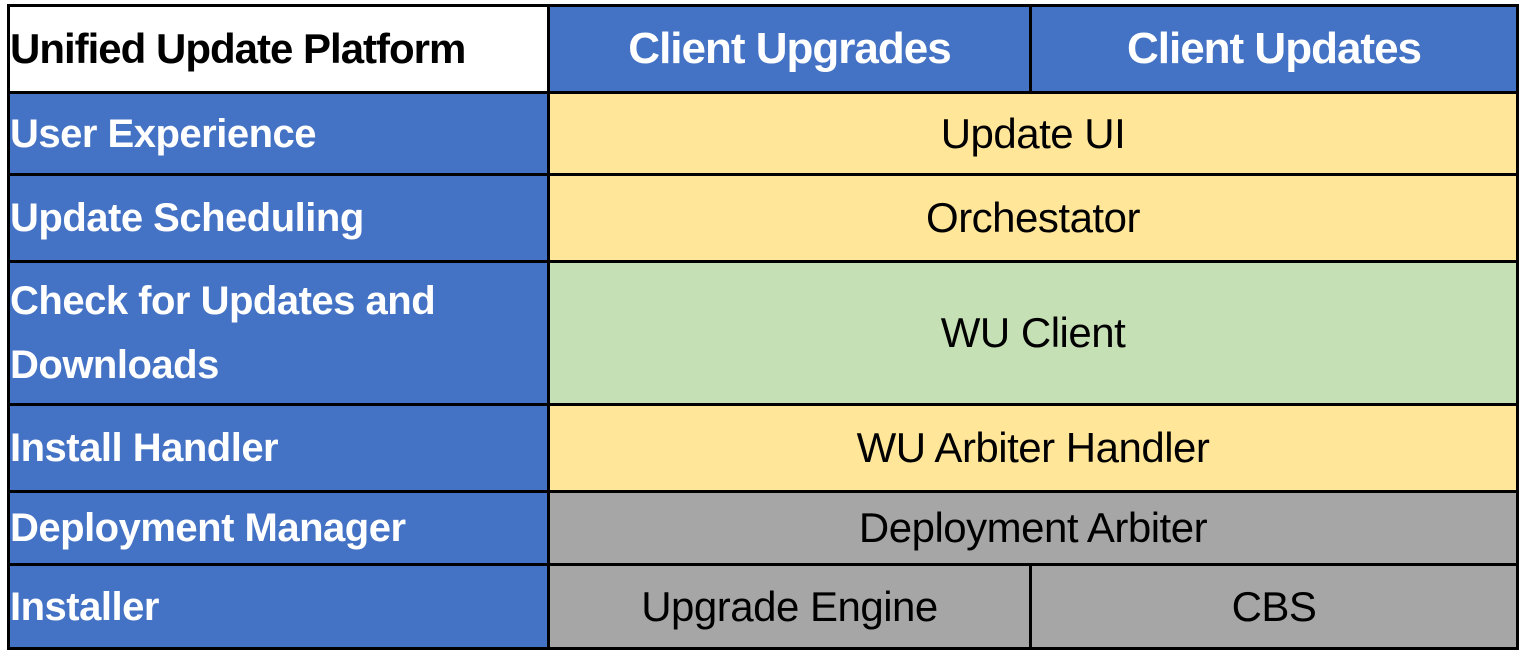  I want to click on column-header-client-upgrades: Client Upgrades, so click(789, 49).